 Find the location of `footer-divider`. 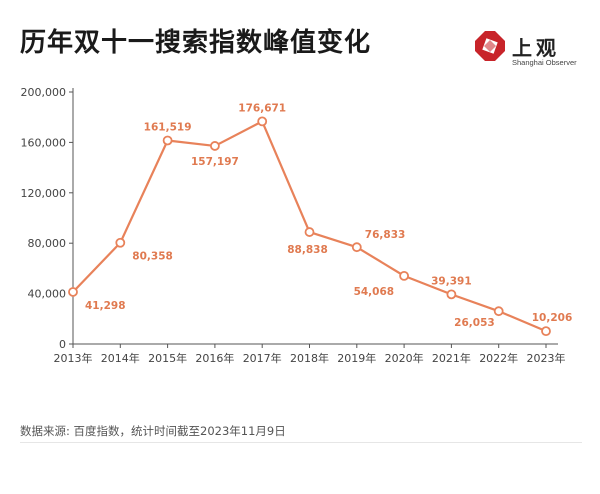

footer-divider is located at coordinates (301, 442).